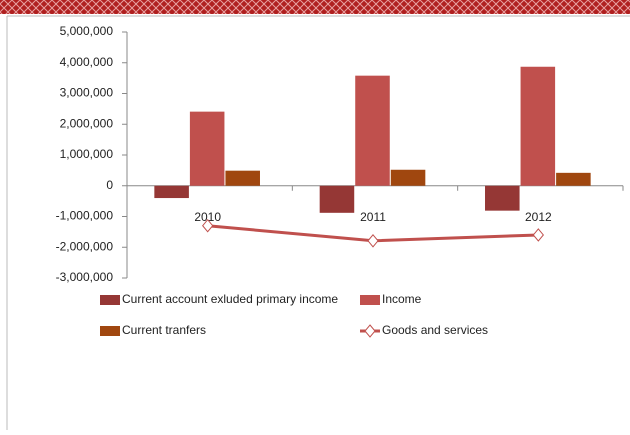 This screenshot has width=630, height=435. Describe the element at coordinates (373, 217) in the screenshot. I see `x-tick-label: 2011` at that location.